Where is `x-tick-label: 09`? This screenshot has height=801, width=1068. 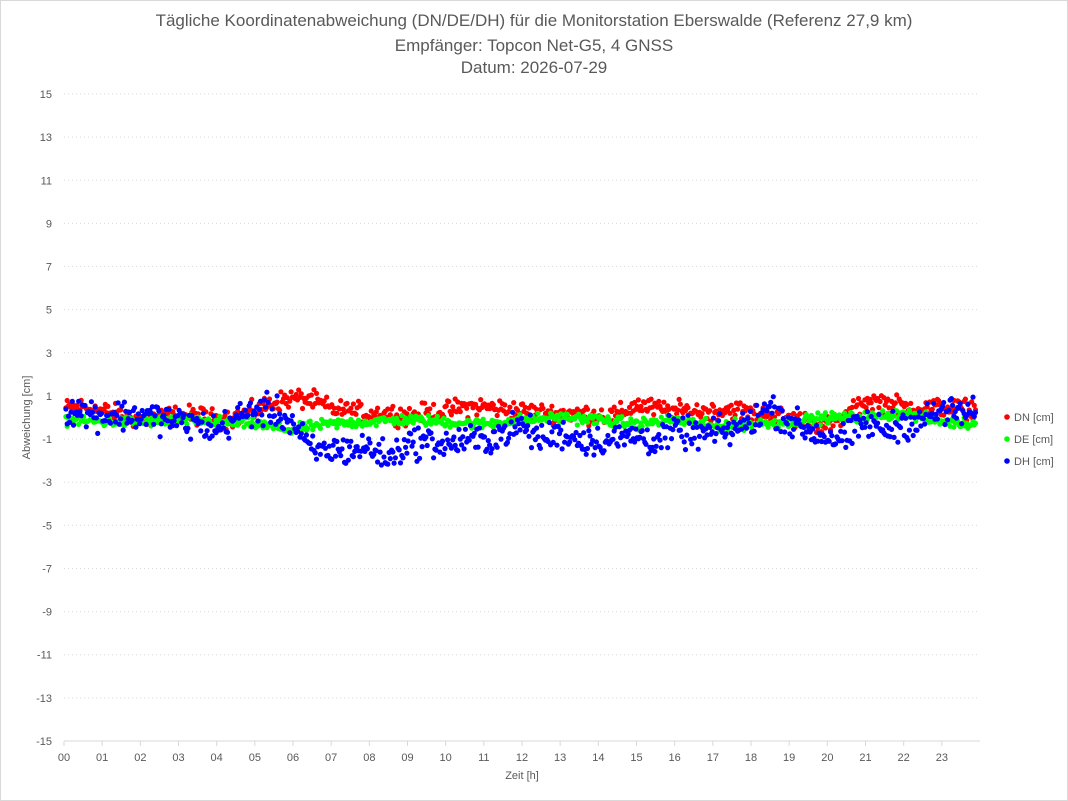
x-tick-label: 09 is located at coordinates (407, 758).